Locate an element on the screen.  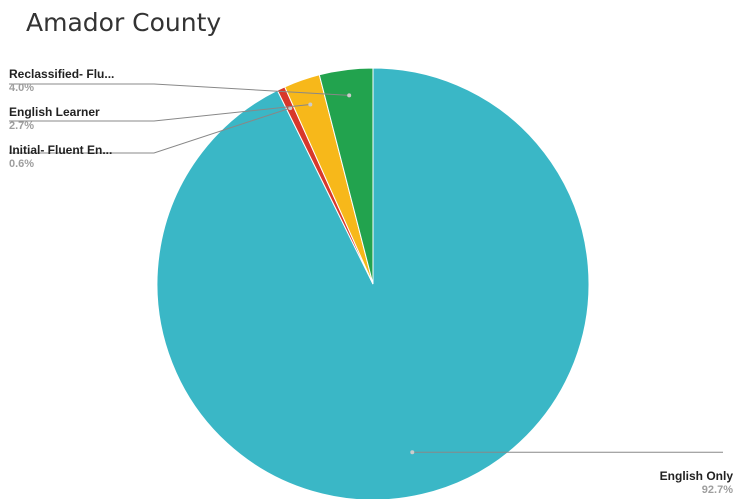
slice-percent-label-2: 2.7% is located at coordinates (21, 126).